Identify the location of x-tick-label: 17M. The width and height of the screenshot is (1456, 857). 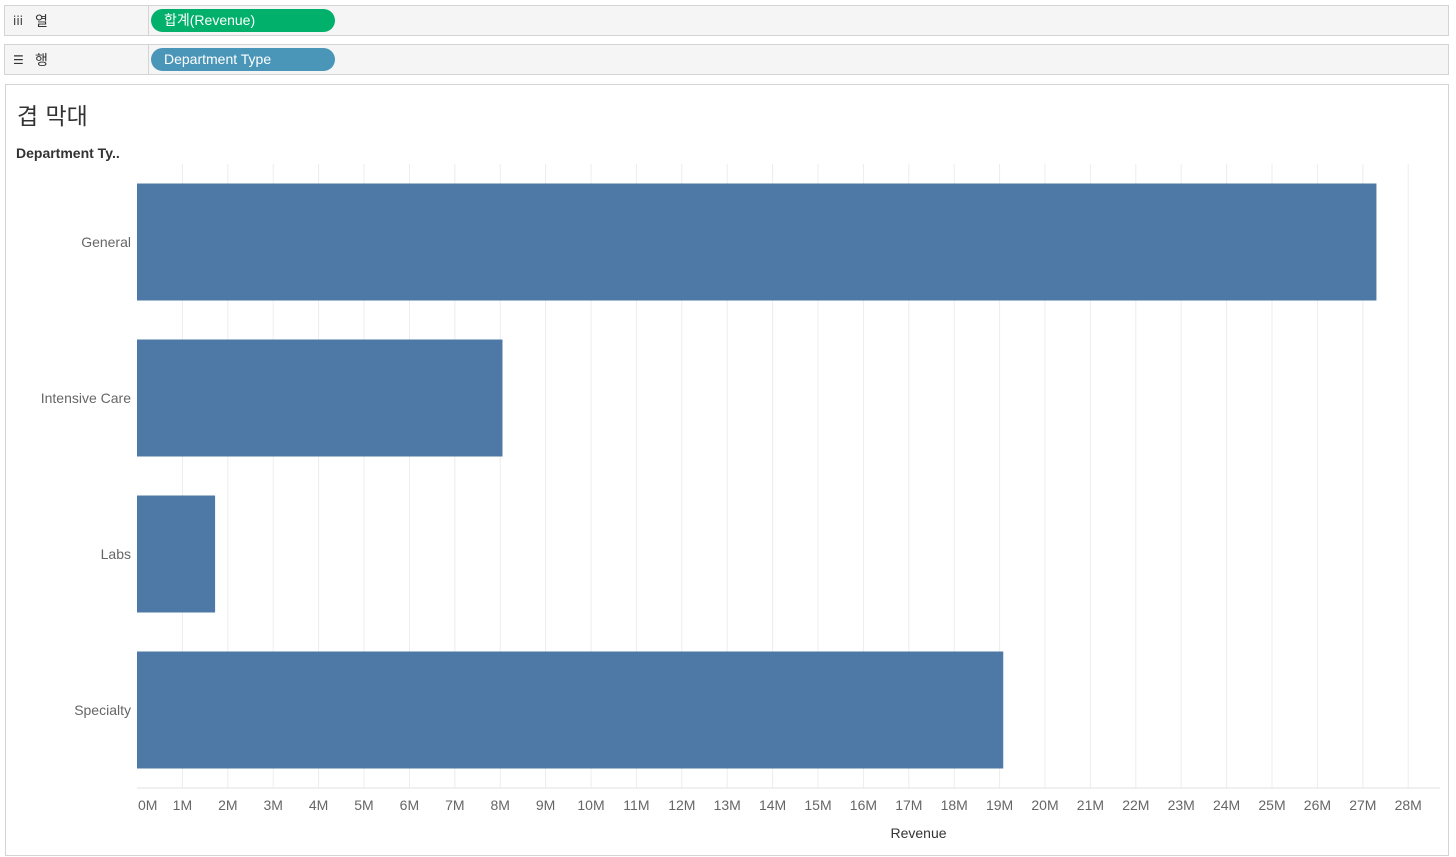
(908, 805).